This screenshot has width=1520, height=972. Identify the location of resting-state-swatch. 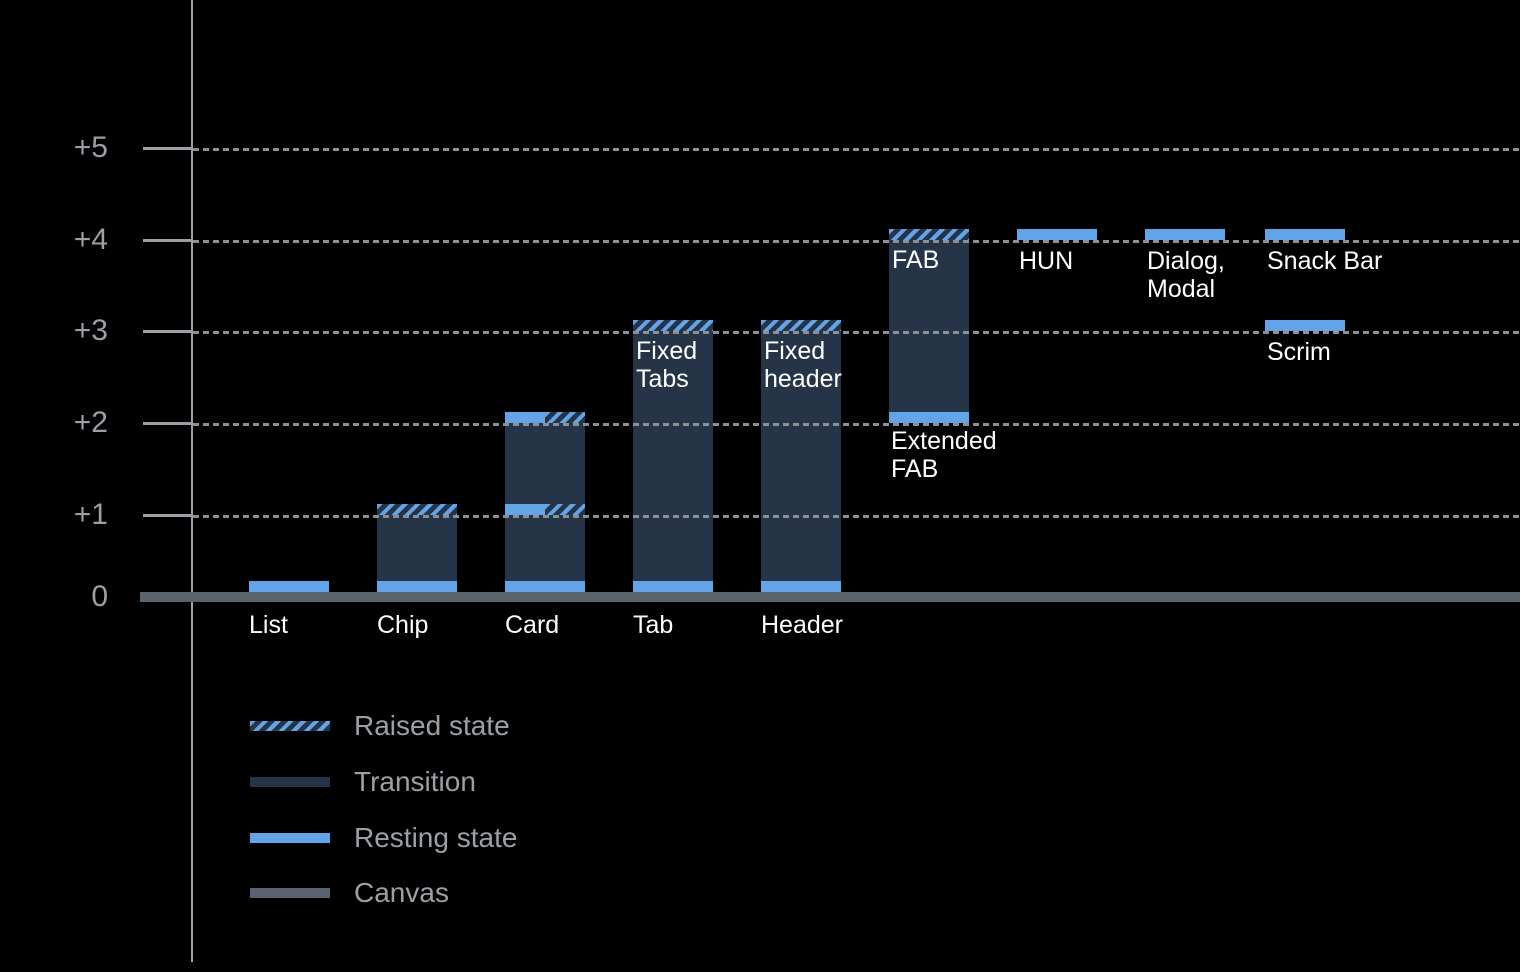
(290, 838).